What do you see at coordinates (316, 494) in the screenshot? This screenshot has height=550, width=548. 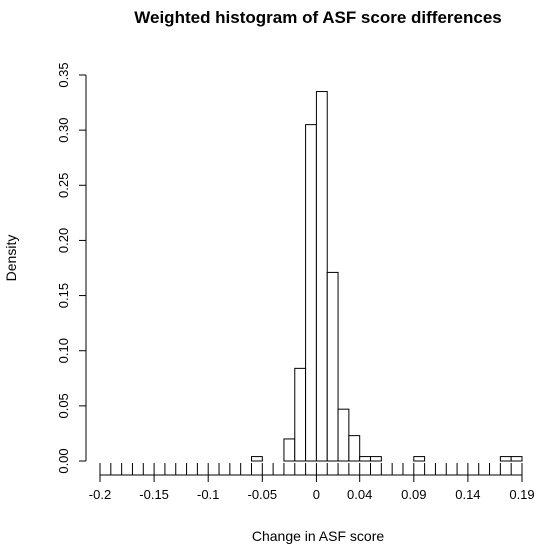 I see `x-tick-label: 0` at bounding box center [316, 494].